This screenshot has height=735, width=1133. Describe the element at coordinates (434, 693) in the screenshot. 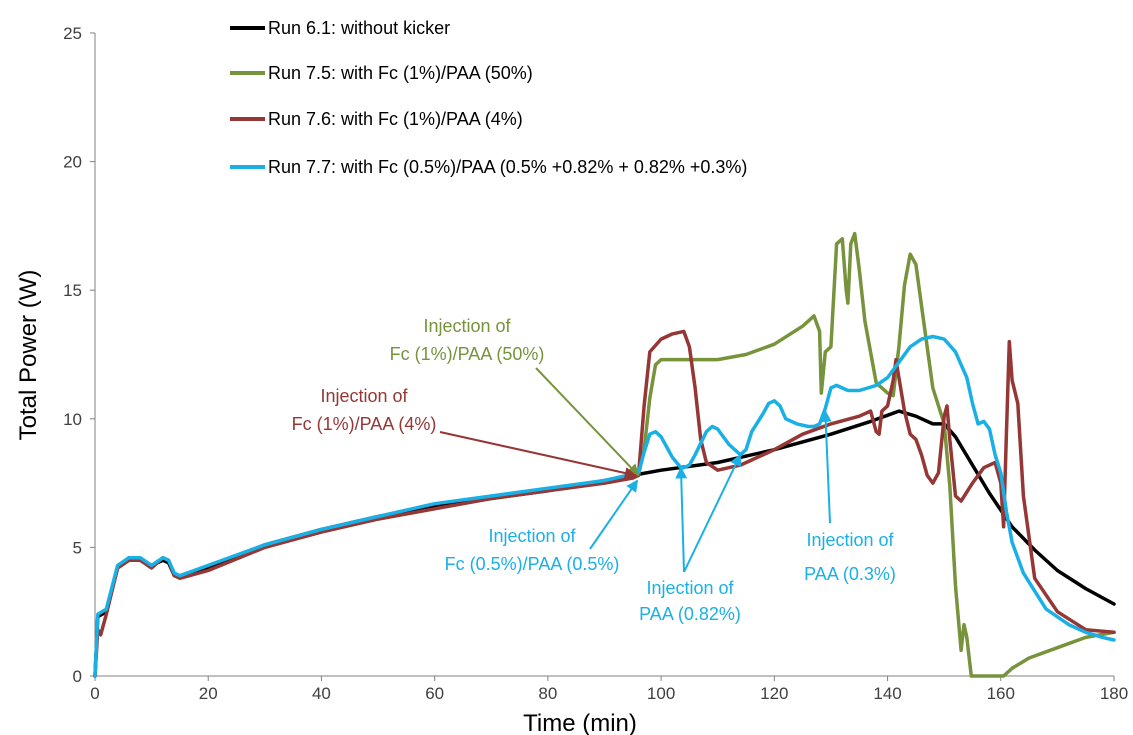

I see `x-tick-label: 60` at that location.